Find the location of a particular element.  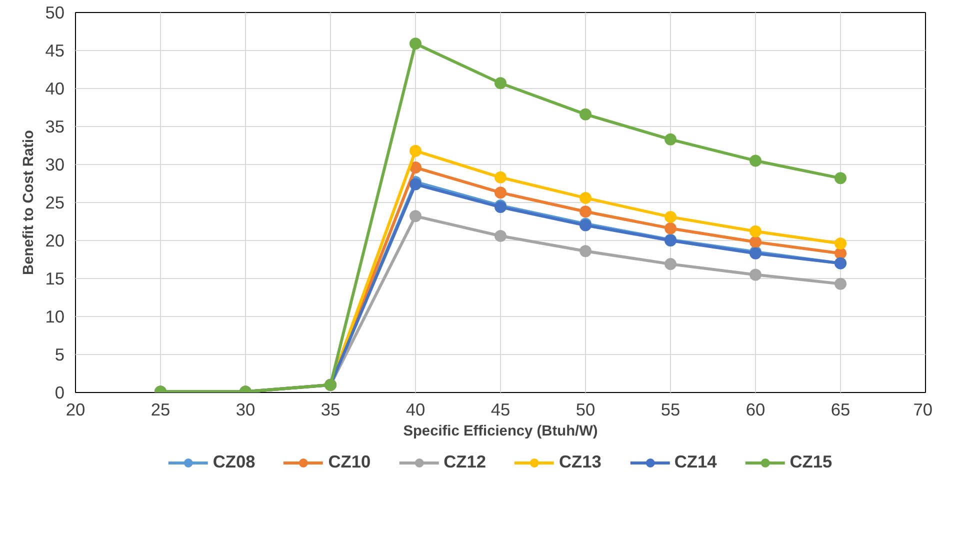

x-axis-title: Specific Efficiency (Btuh/W) is located at coordinates (500, 432).